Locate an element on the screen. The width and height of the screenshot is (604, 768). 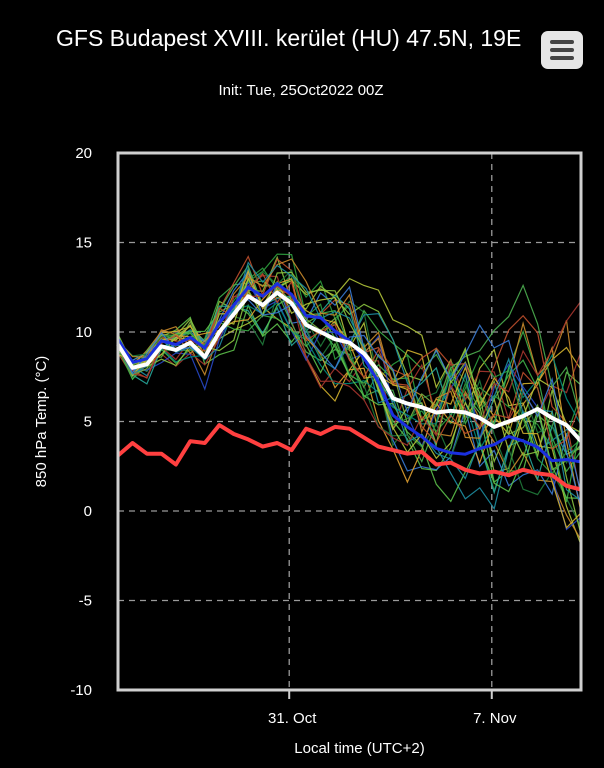
x-tick-label: 31. Oct is located at coordinates (292, 718).